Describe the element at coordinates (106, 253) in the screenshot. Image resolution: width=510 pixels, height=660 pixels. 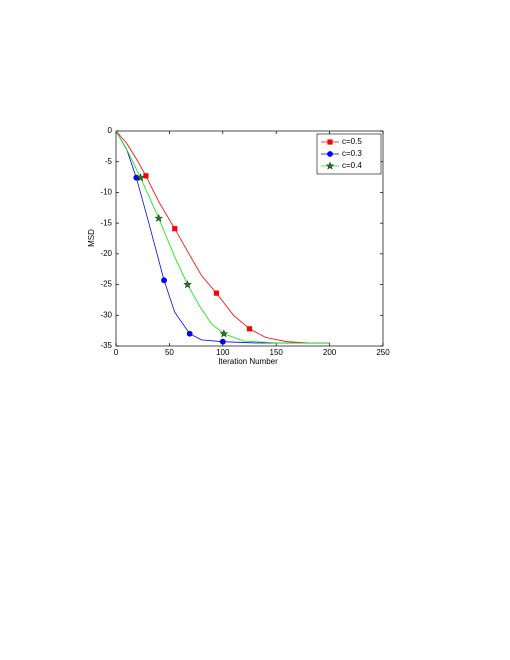
I see `y-tick-label: -20` at that location.